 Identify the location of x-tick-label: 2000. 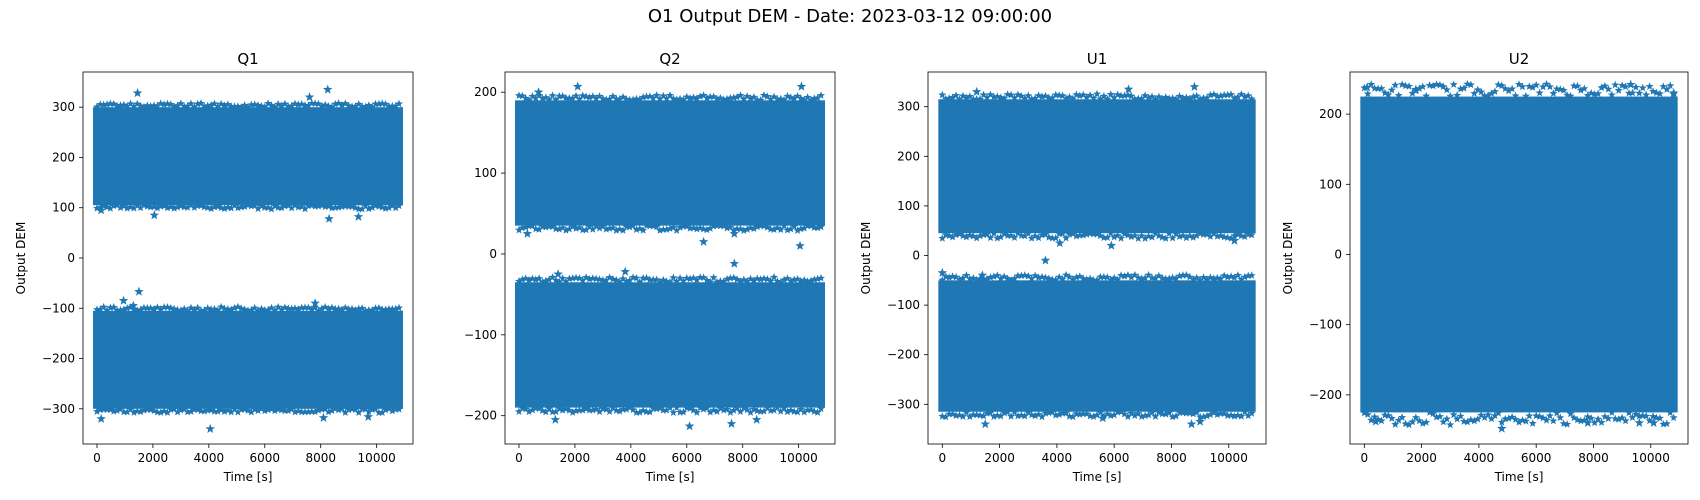
(153, 458).